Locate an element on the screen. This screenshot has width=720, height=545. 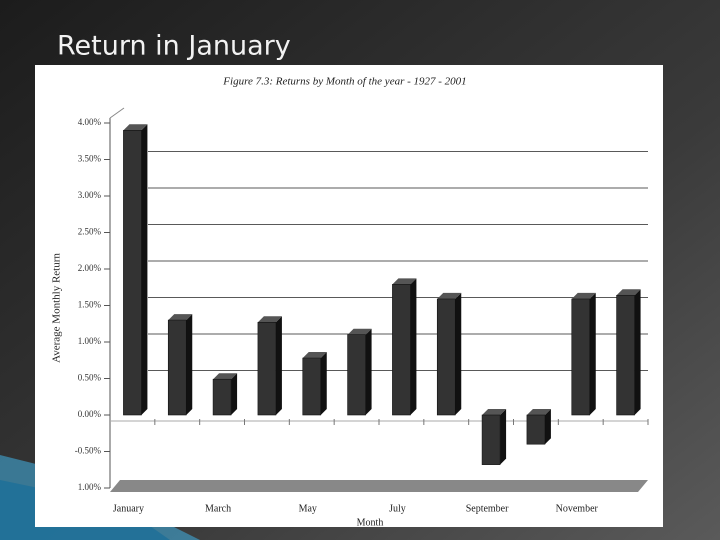
x-tick-label: September is located at coordinates (487, 508).